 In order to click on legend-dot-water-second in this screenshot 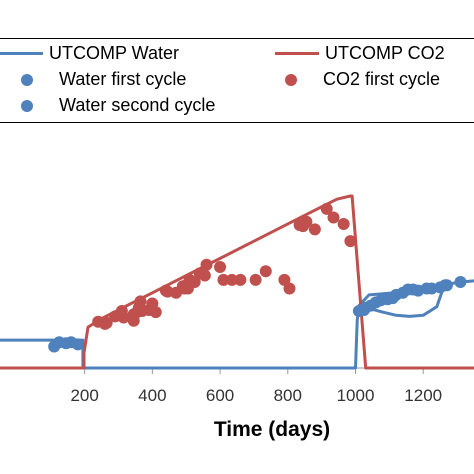, I will do `click(27, 105)`.